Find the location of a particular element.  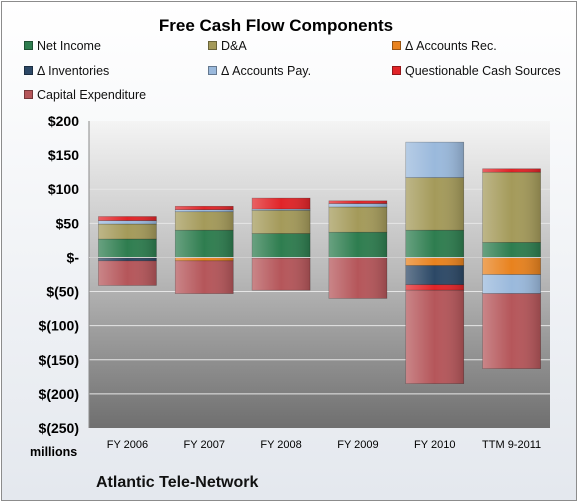

legend-item: Capital Expenditure is located at coordinates (85, 95).